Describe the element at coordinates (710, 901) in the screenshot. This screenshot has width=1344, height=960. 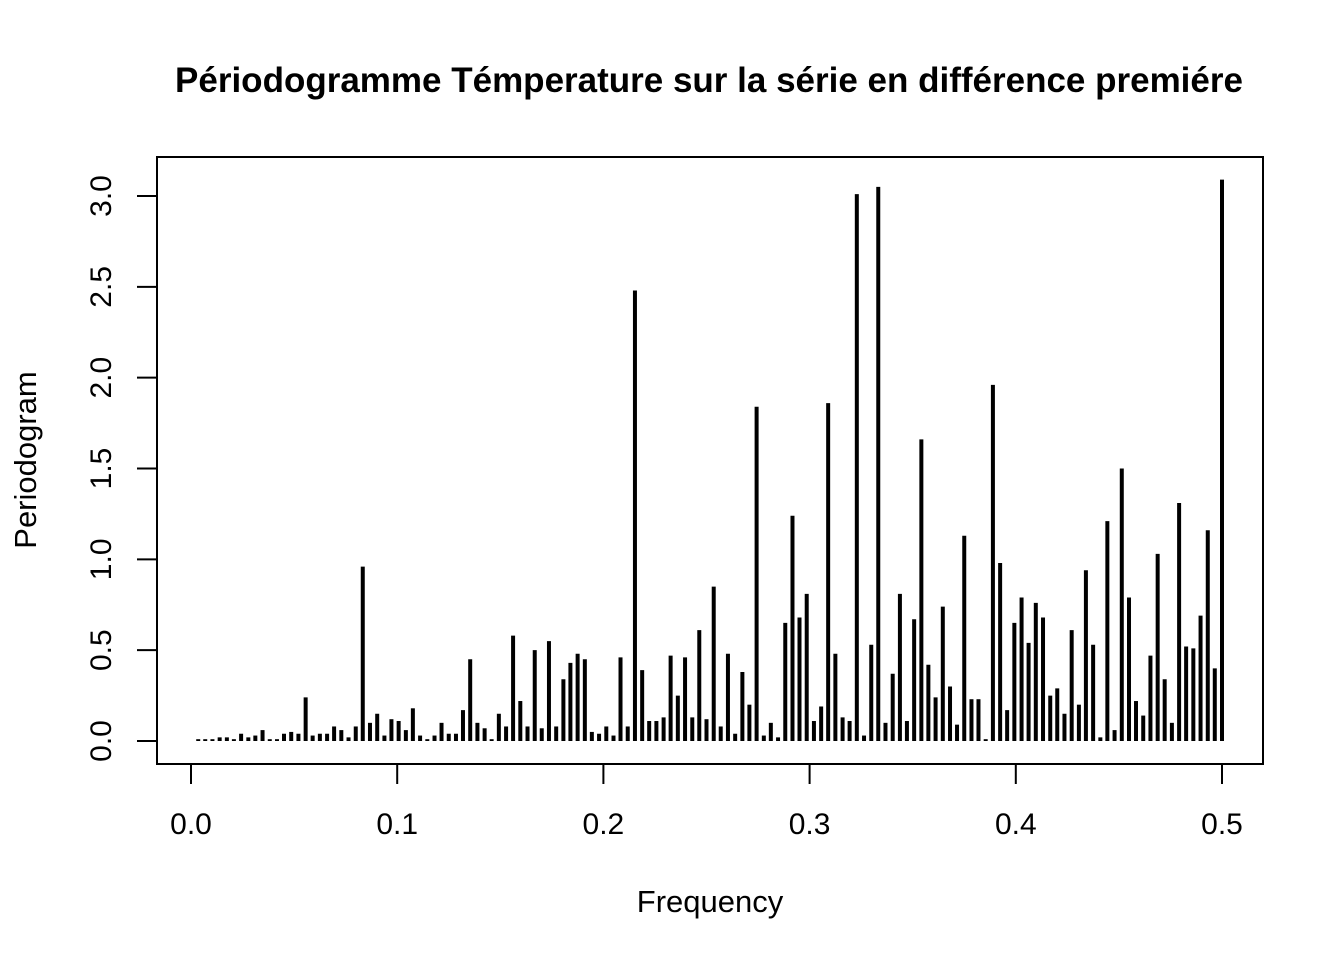
I see `x-axis-label: Frequency` at that location.